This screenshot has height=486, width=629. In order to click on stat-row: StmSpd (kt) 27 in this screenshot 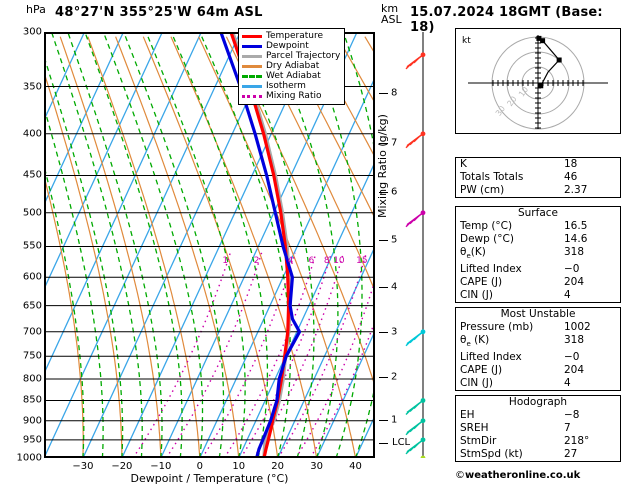, I will do `click(538, 454)`.